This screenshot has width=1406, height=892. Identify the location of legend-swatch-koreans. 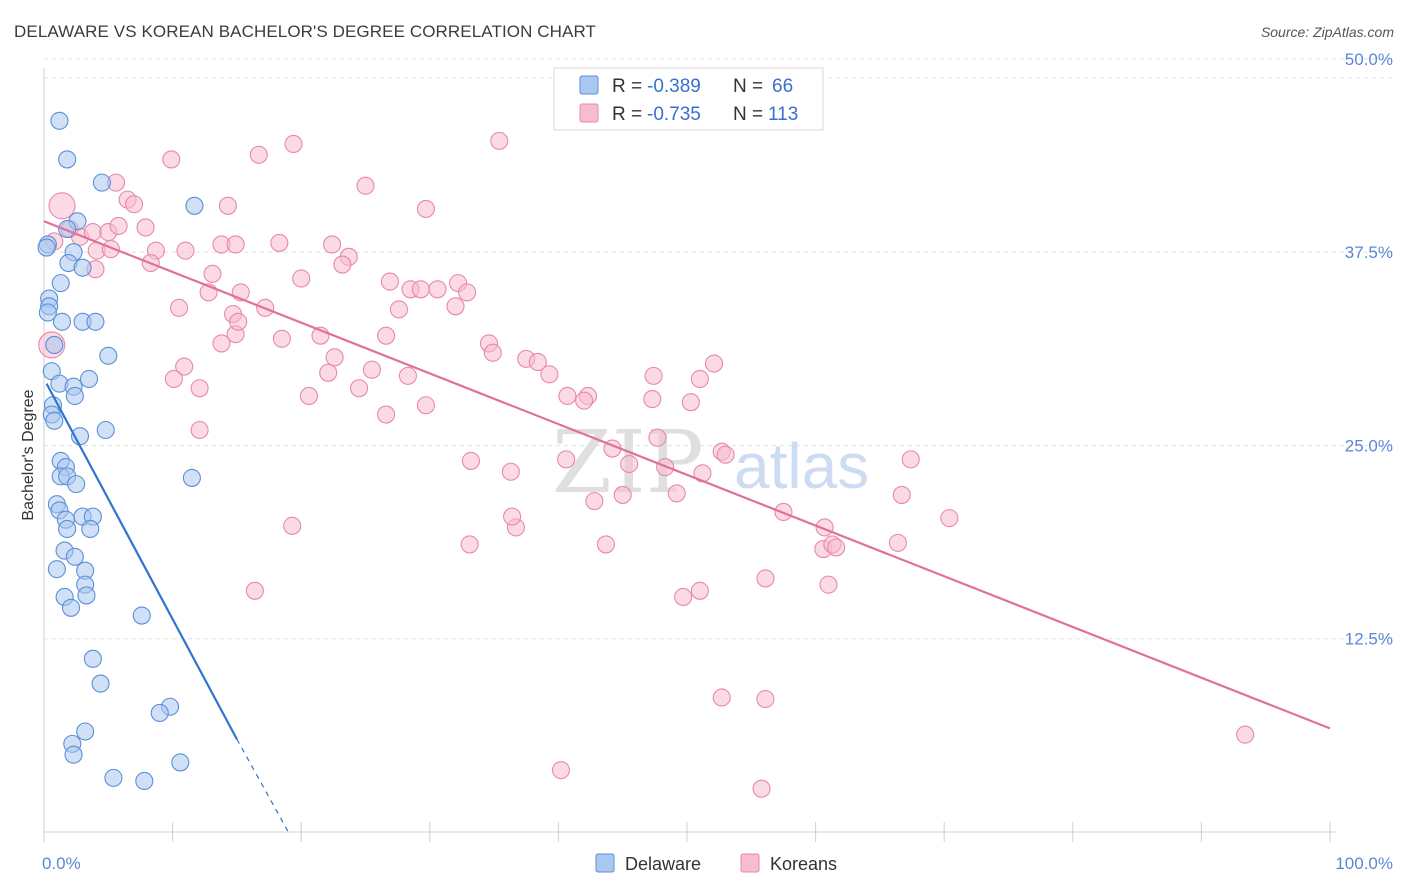
(589, 113).